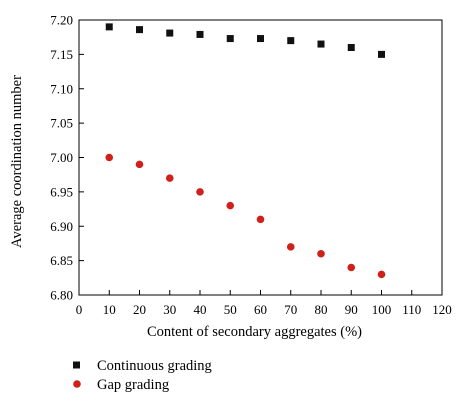  Describe the element at coordinates (254, 332) in the screenshot. I see `x-axis-title: Content of secondary aggregates (%)` at that location.